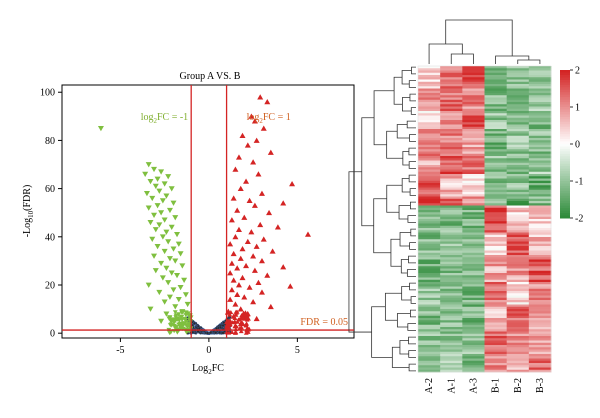 The image size is (600, 418). Describe the element at coordinates (577, 71) in the screenshot. I see `legend-tick-label: 2` at that location.